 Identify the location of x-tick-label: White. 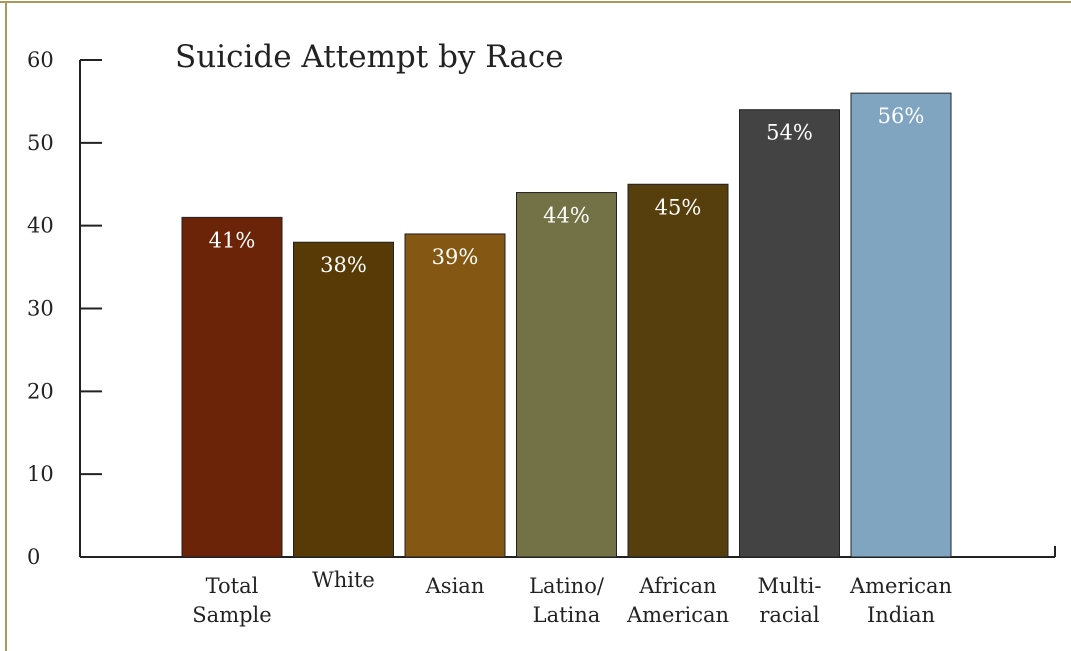
(343, 580).